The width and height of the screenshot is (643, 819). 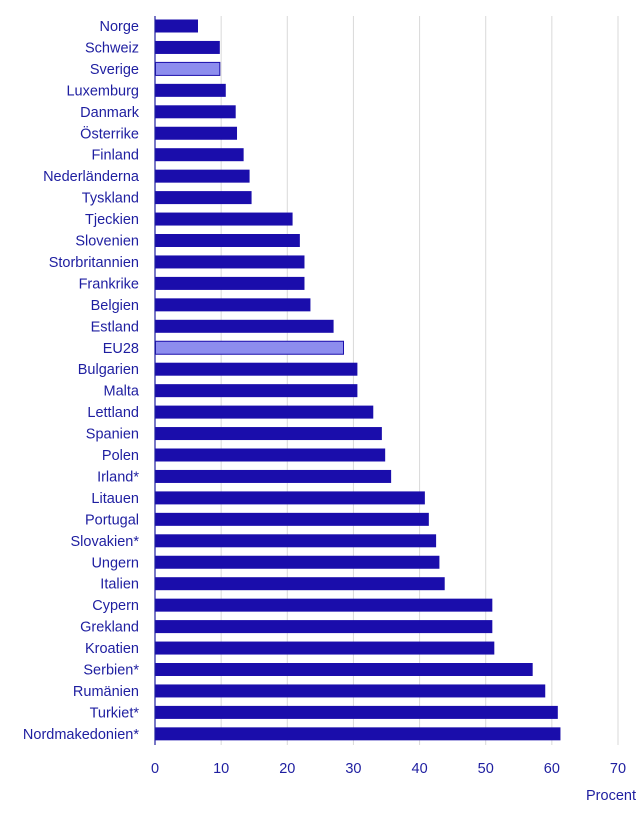 What do you see at coordinates (112, 520) in the screenshot?
I see `category-label: Portugal` at bounding box center [112, 520].